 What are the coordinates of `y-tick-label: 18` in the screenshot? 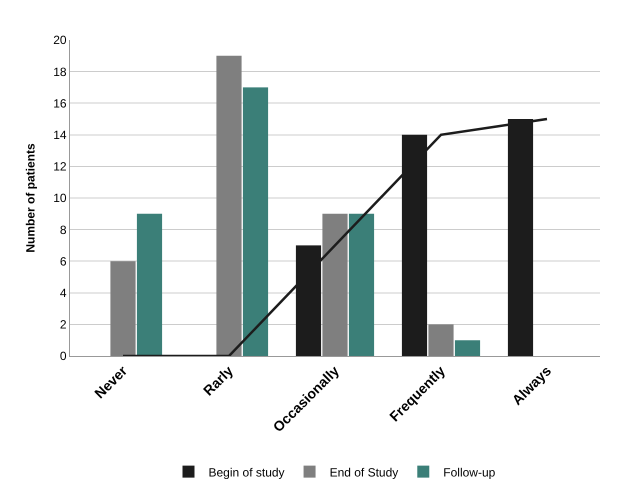 It's located at (60, 71).